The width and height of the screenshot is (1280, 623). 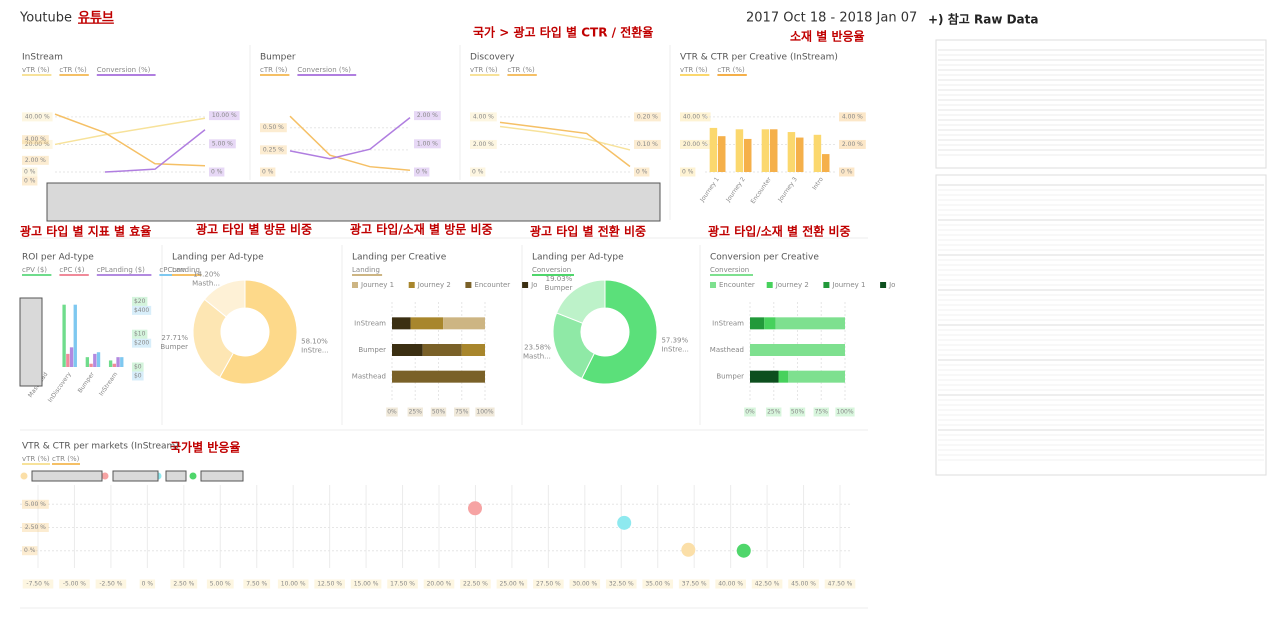 What do you see at coordinates (492, 58) in the screenshot?
I see `chart-title: Discovery` at bounding box center [492, 58].